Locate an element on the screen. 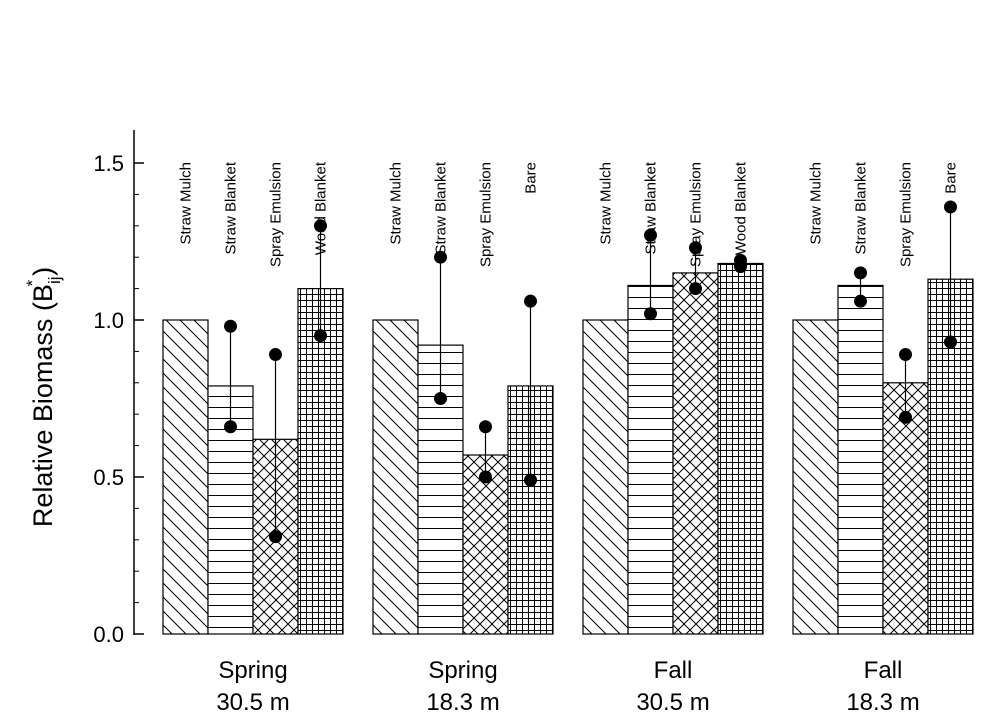  y-tick-label: 0.0 is located at coordinates (108, 634).